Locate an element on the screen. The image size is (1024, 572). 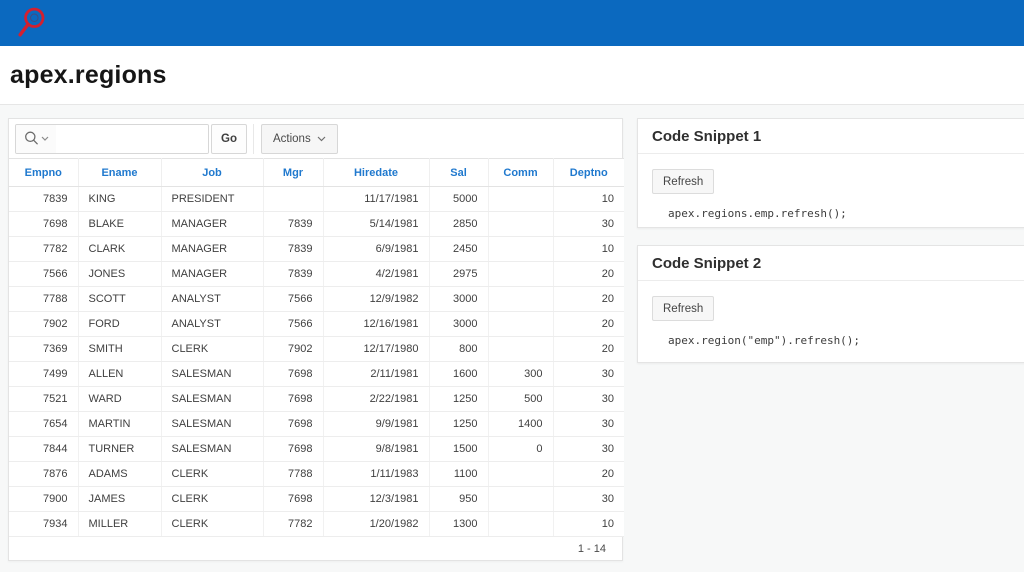
region-header: Code Snippet 1 is located at coordinates (831, 136).